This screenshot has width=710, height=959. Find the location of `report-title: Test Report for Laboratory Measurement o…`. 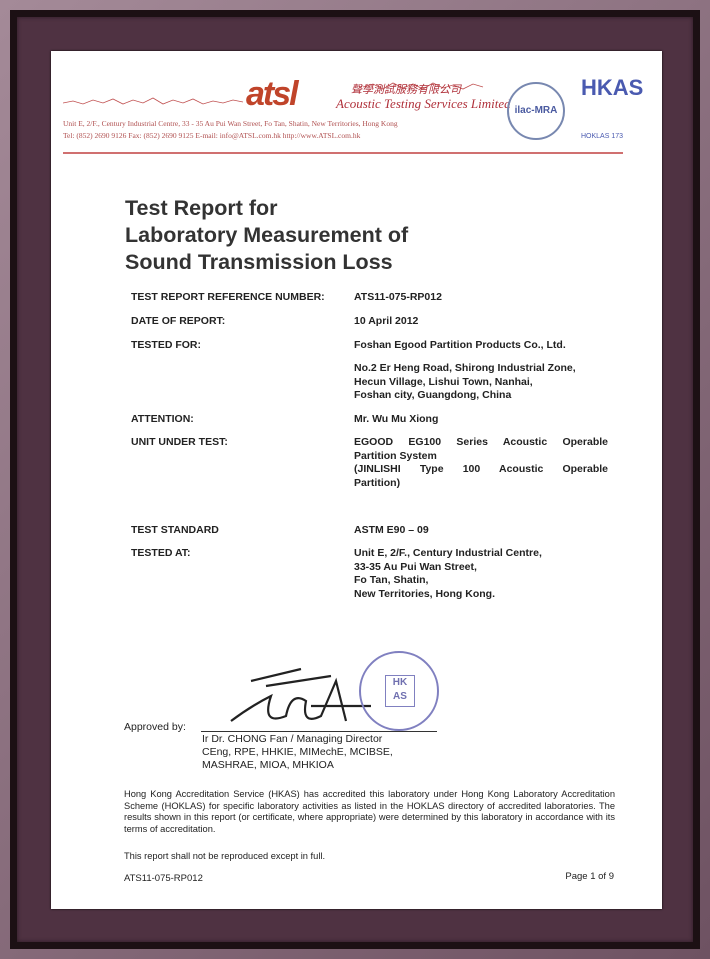

report-title: Test Report for Laboratory Measurement o… is located at coordinates (266, 235).